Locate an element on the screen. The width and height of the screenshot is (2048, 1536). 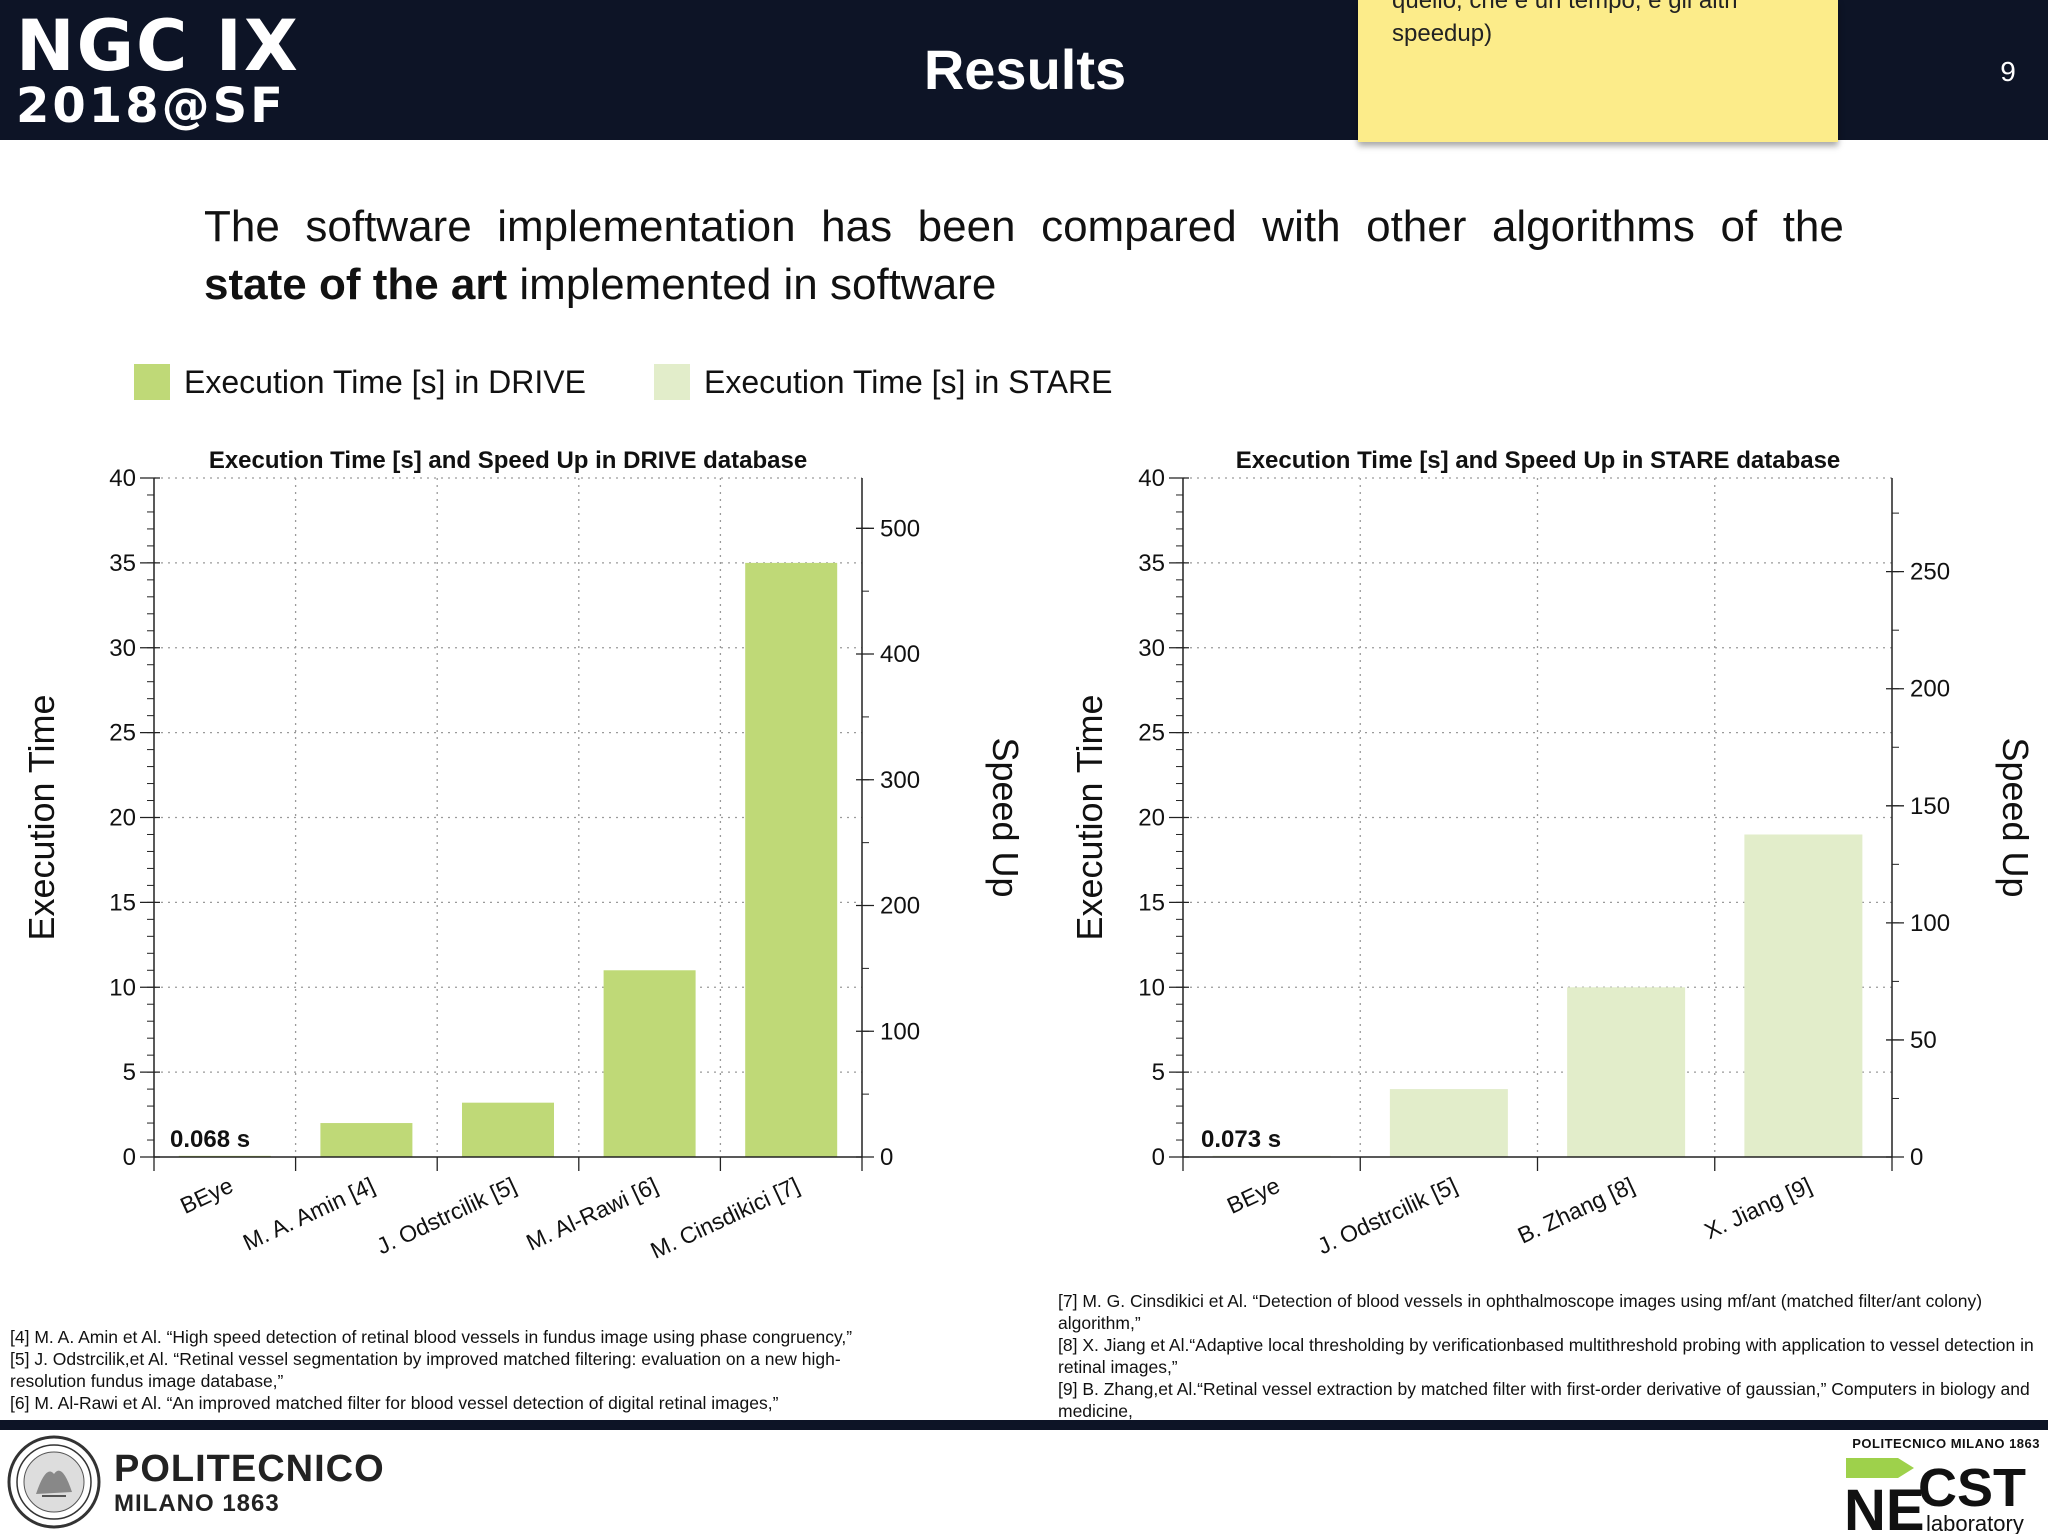
page-number: 9 is located at coordinates (2008, 71).